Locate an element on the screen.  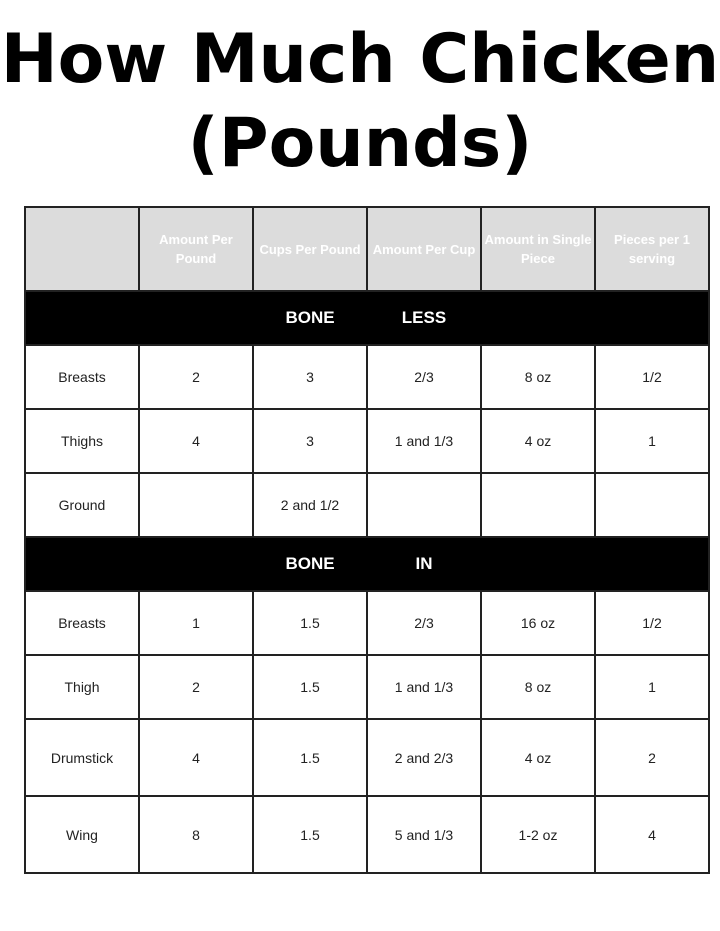
section-band: BONE LESS is located at coordinates (367, 318).